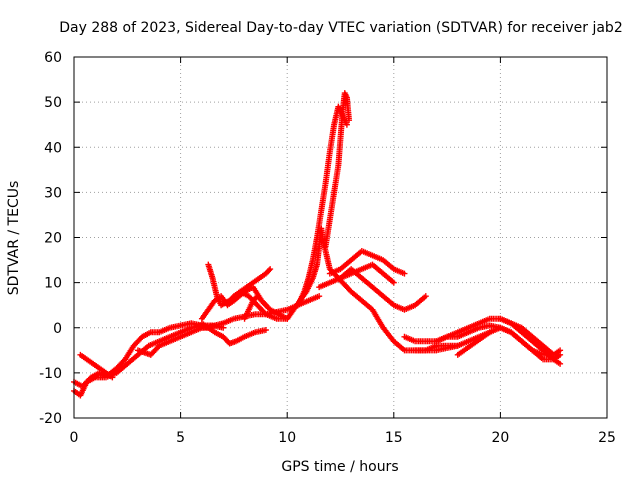  What do you see at coordinates (53, 148) in the screenshot?
I see `y-tick-label: 40` at bounding box center [53, 148].